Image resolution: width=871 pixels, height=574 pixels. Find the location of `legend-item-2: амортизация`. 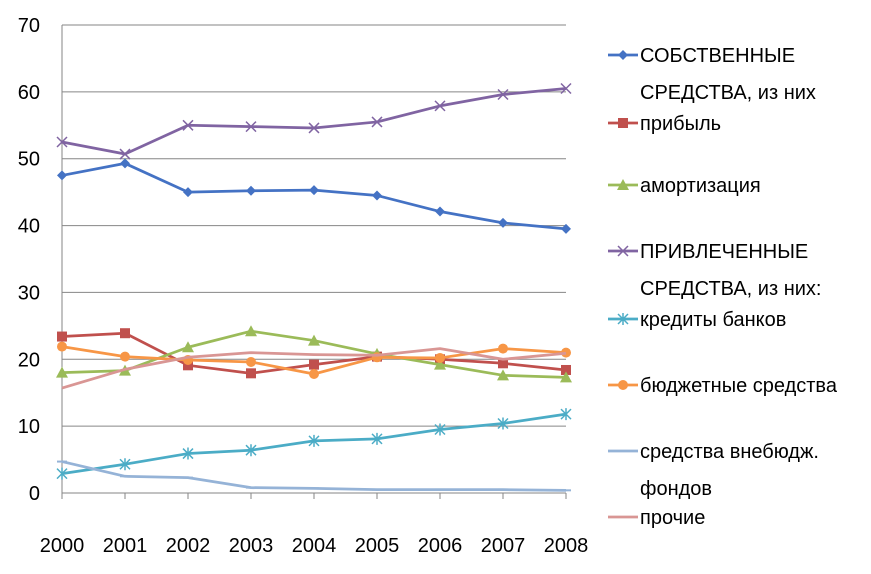

legend-item-2: амортизация is located at coordinates (684, 186).